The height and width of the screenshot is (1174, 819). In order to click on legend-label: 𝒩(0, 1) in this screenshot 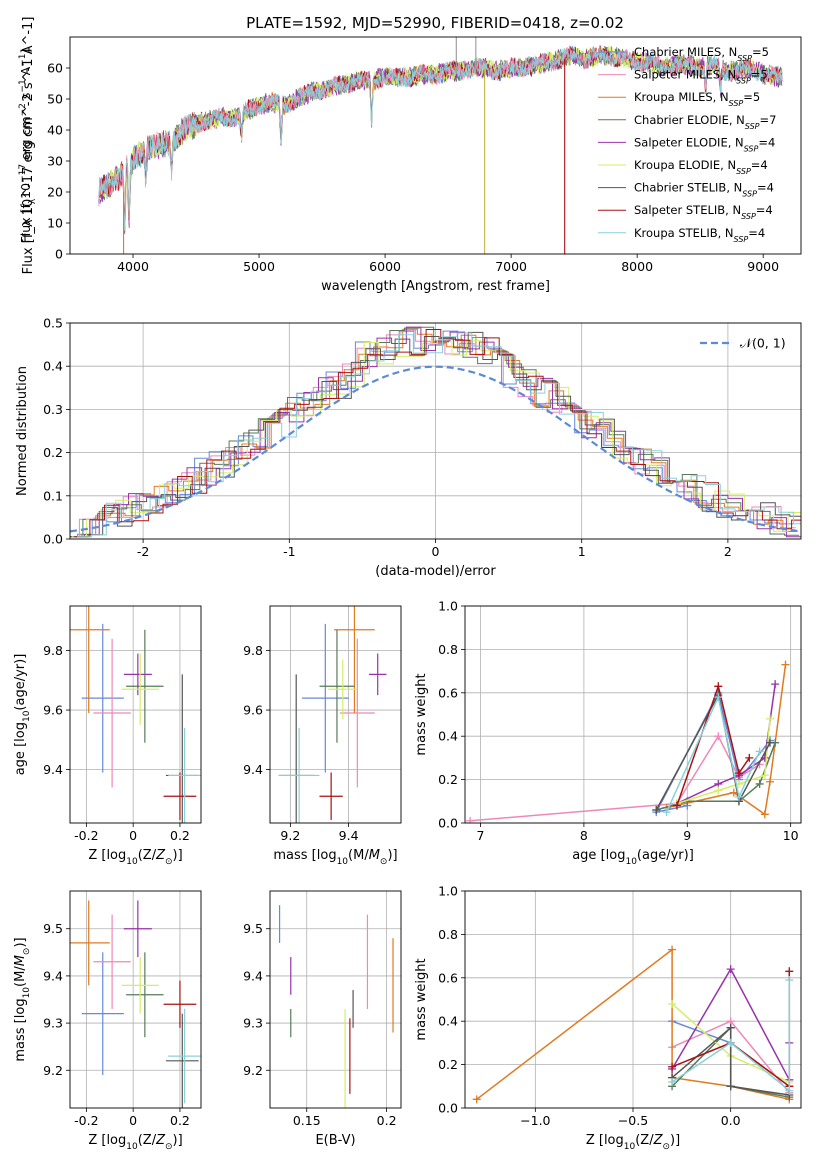, I will do `click(763, 343)`.